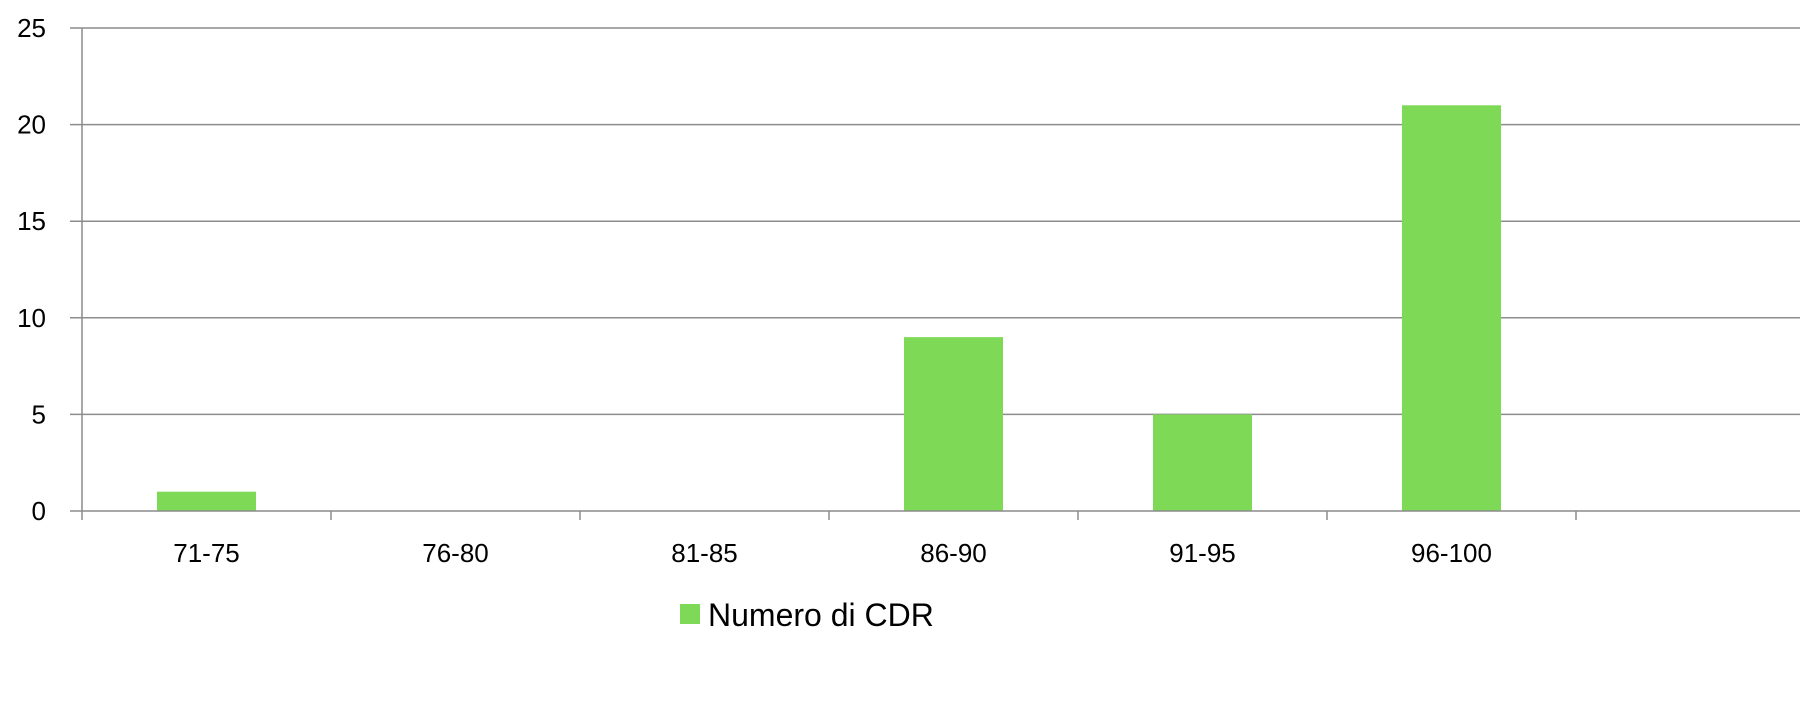 This screenshot has width=1806, height=726. Describe the element at coordinates (1451, 553) in the screenshot. I see `x-tick-label: 96-100` at that location.